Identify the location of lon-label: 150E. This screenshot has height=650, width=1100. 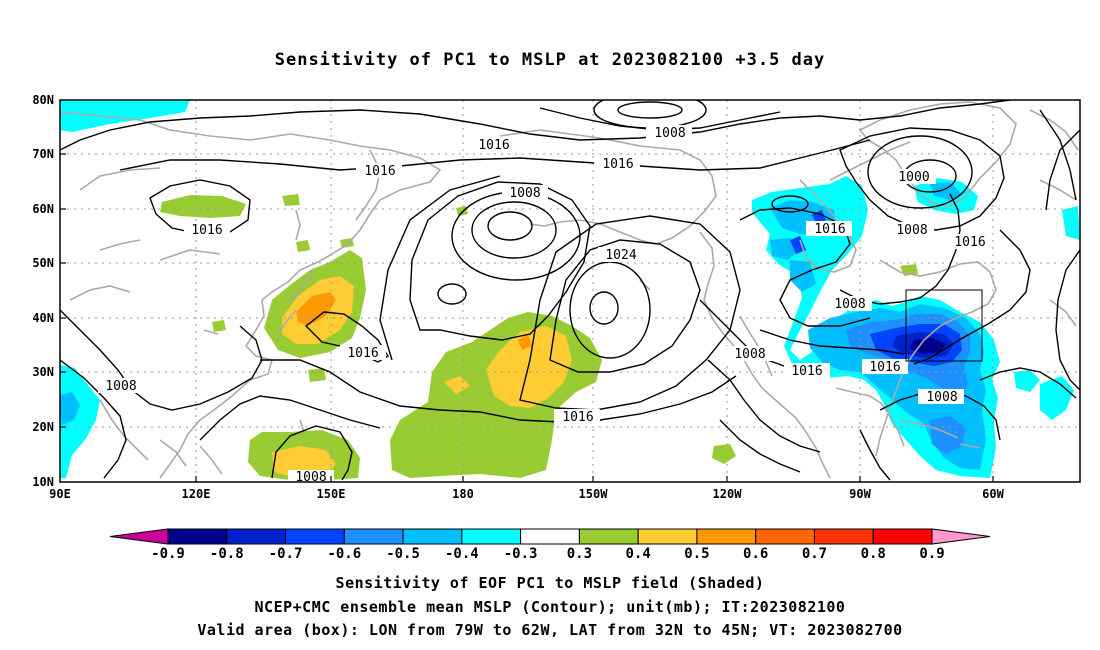
(331, 494).